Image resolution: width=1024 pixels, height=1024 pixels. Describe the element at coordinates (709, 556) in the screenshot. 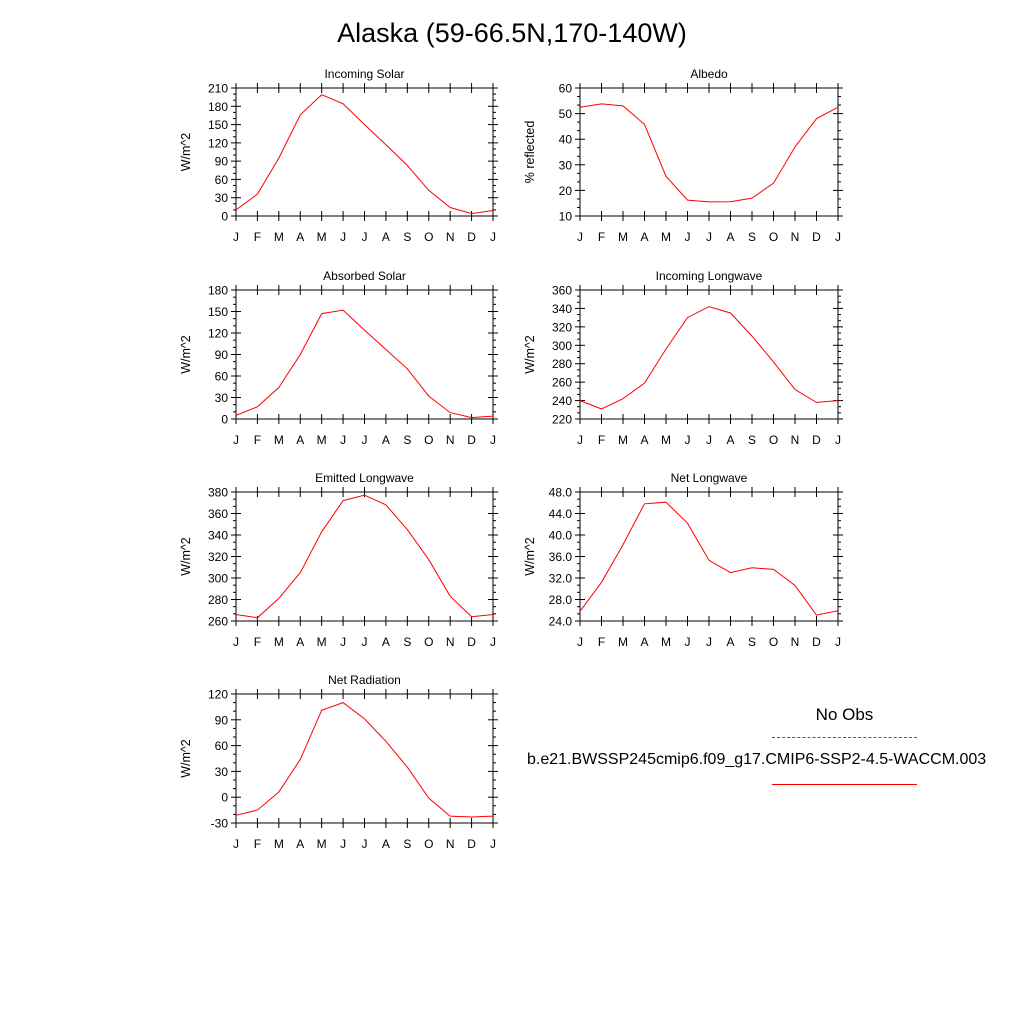

I see `panel-6-frame` at that location.